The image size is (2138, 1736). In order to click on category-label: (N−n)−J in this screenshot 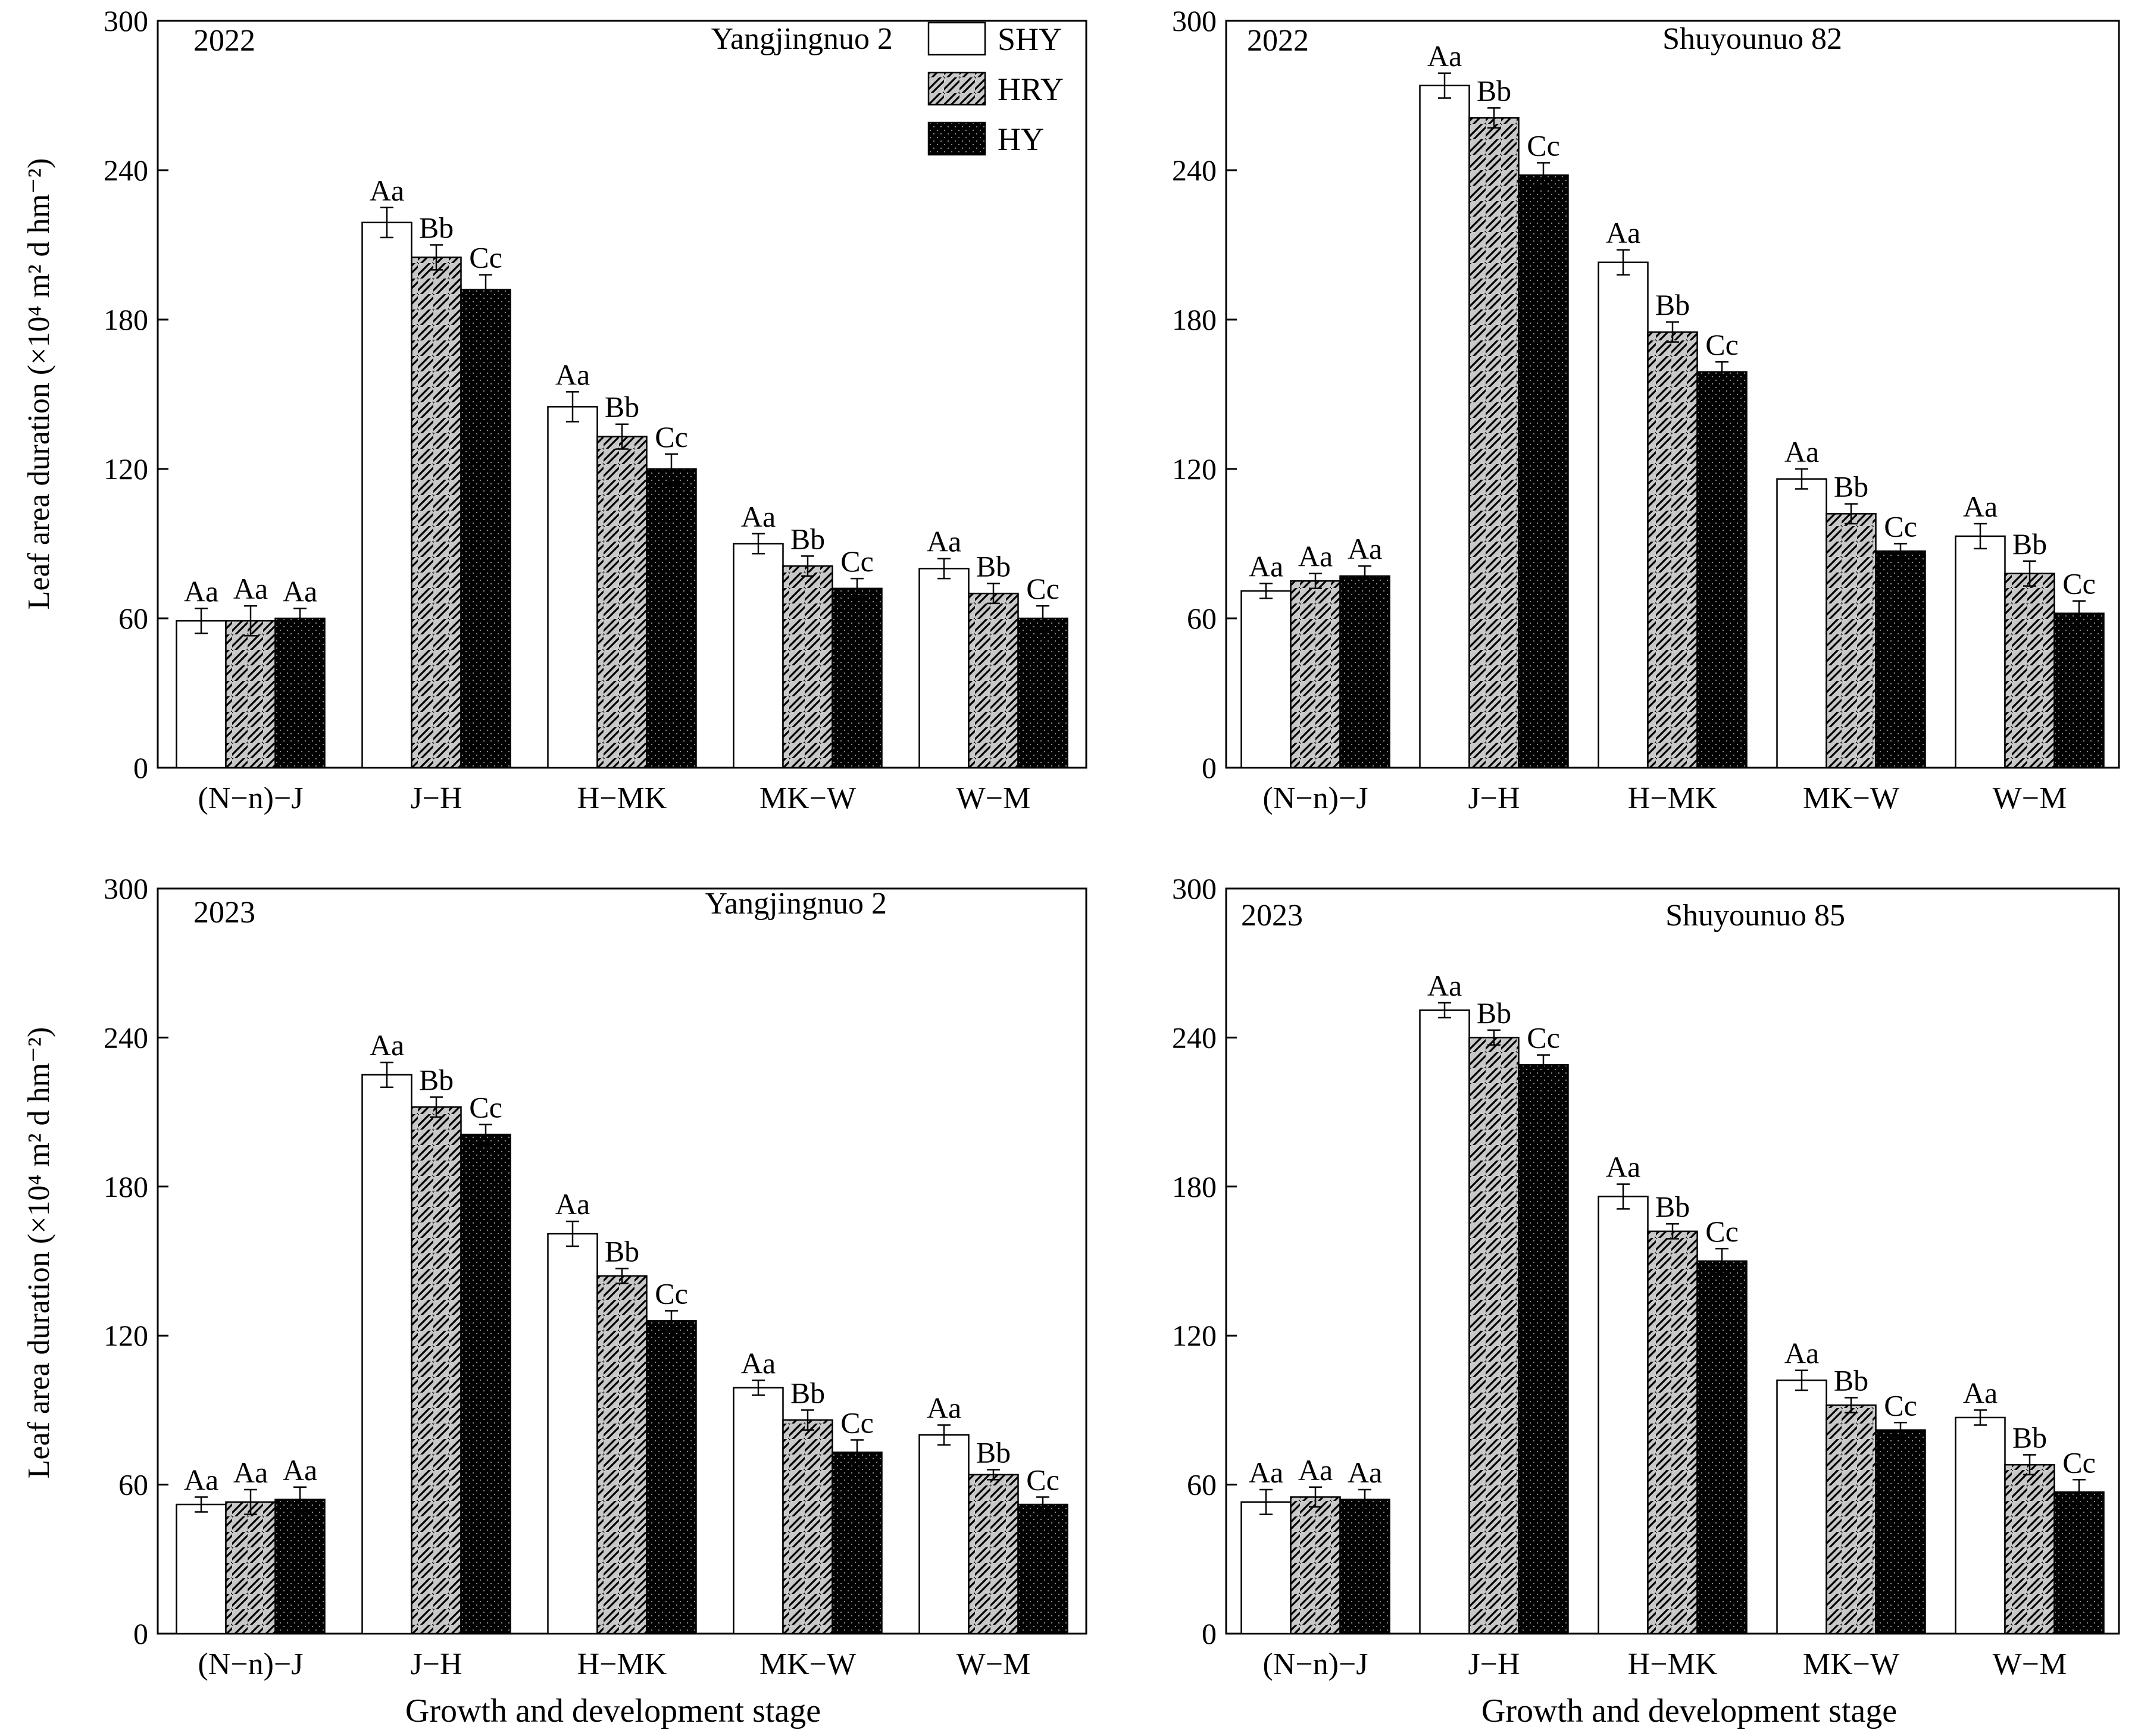, I will do `click(250, 798)`.